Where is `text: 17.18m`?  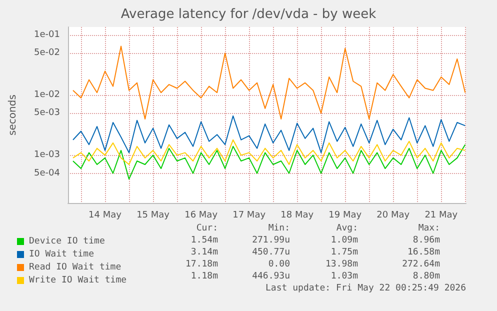 text: 17.18m is located at coordinates (201, 265).